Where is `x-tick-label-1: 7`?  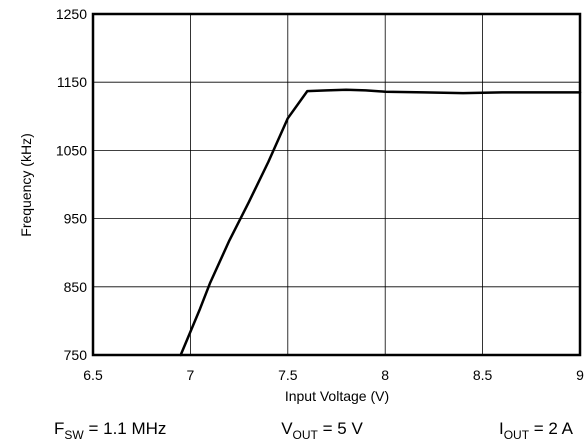 x-tick-label-1: 7 is located at coordinates (191, 375).